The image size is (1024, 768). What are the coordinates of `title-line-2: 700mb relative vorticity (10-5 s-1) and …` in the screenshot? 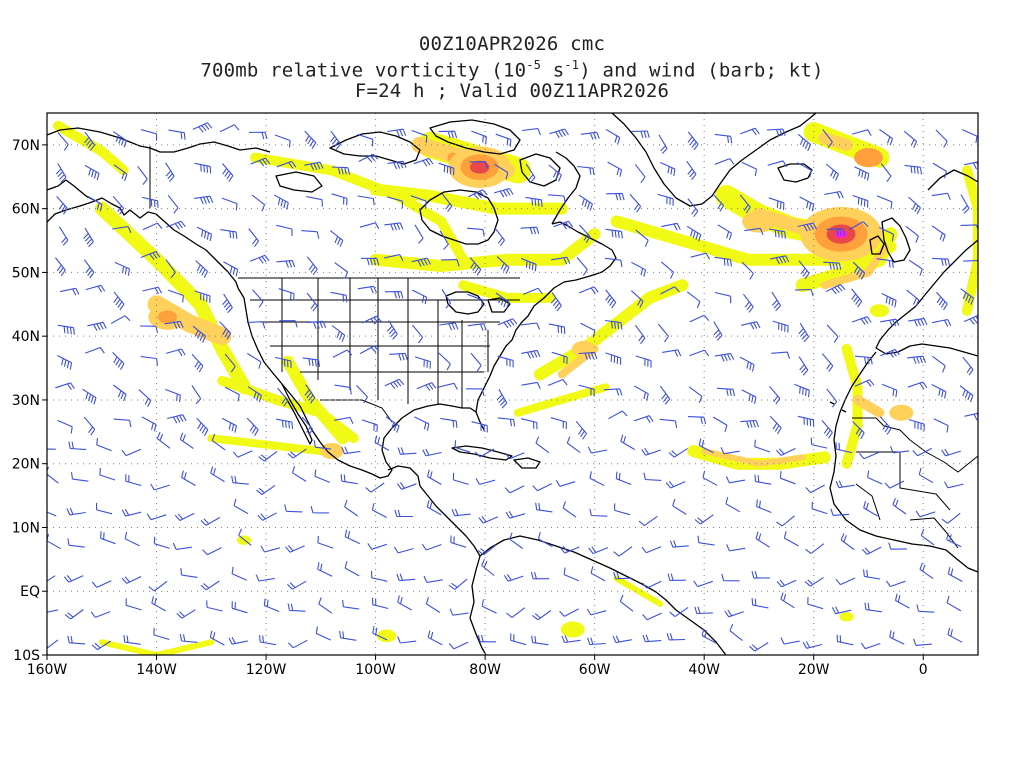 It's located at (512, 68).